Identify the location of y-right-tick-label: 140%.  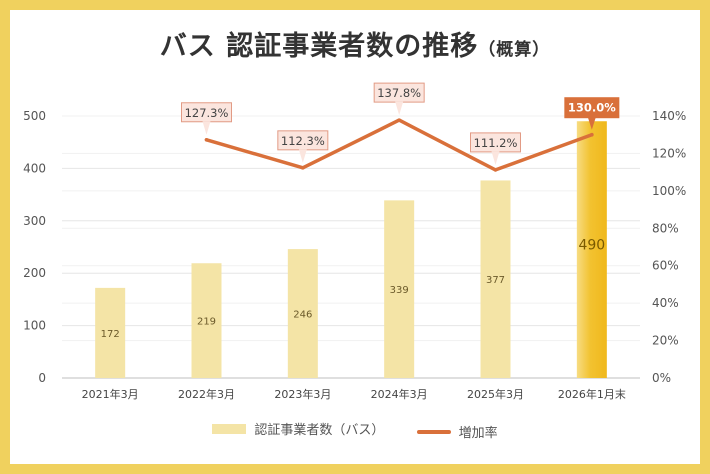
(669, 116).